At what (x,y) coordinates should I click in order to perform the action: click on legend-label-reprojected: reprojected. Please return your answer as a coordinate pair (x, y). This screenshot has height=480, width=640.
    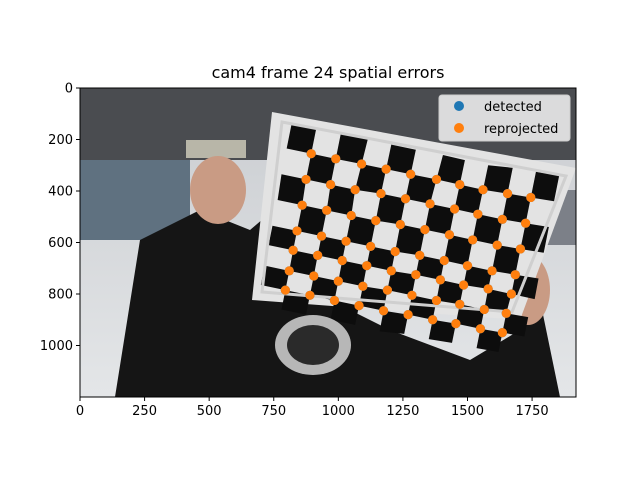
    Looking at the image, I should click on (521, 129).